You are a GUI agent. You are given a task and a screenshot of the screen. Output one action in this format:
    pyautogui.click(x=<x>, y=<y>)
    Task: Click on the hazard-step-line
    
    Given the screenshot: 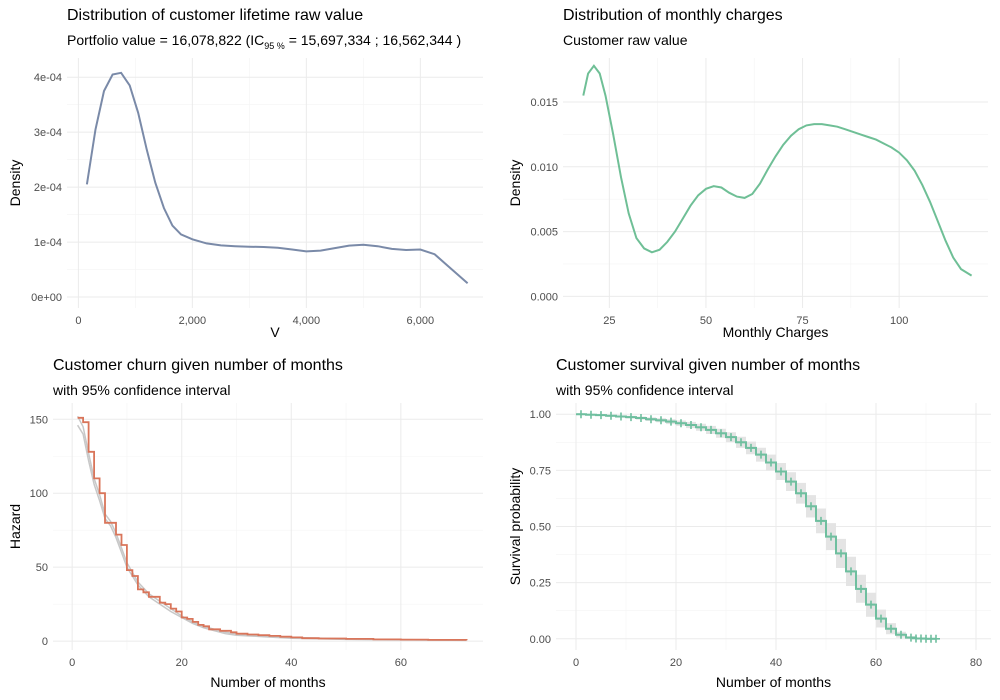 What is the action you would take?
    pyautogui.click(x=272, y=528)
    